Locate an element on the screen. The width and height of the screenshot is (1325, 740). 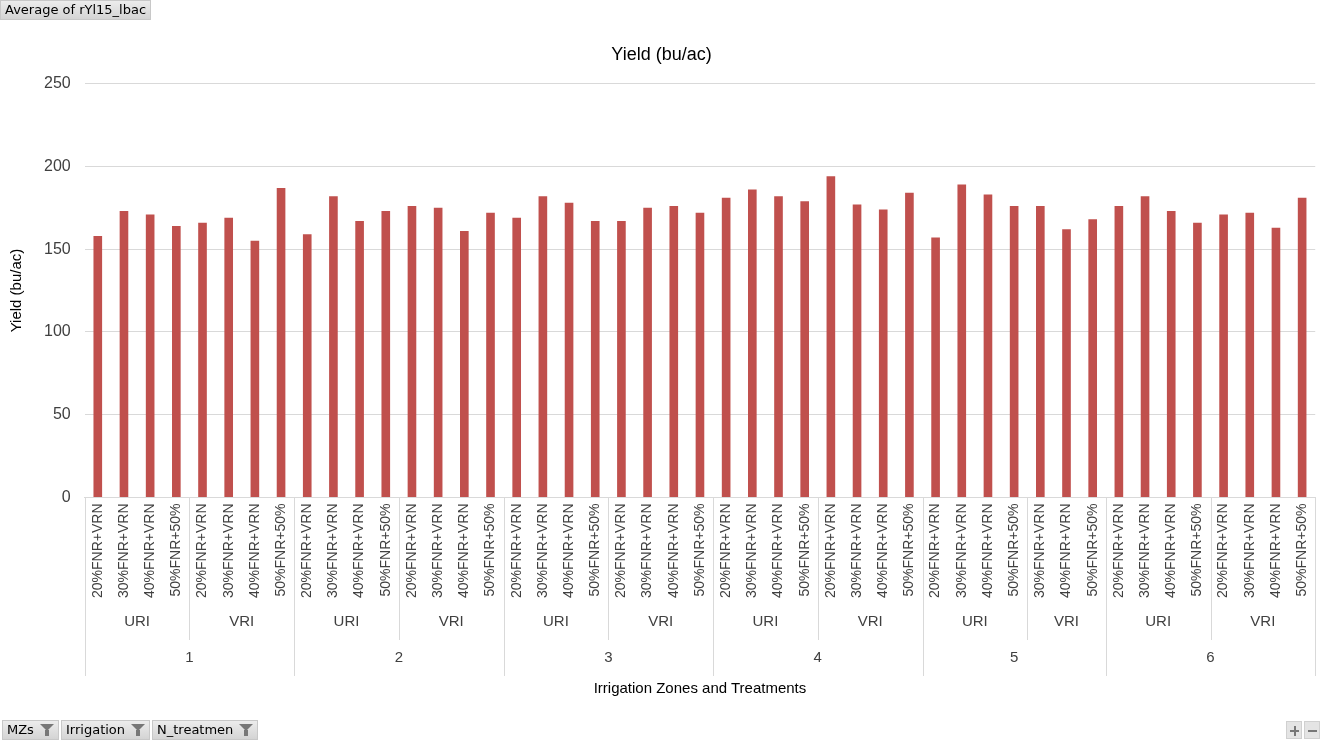
text: 5 is located at coordinates (1014, 657).